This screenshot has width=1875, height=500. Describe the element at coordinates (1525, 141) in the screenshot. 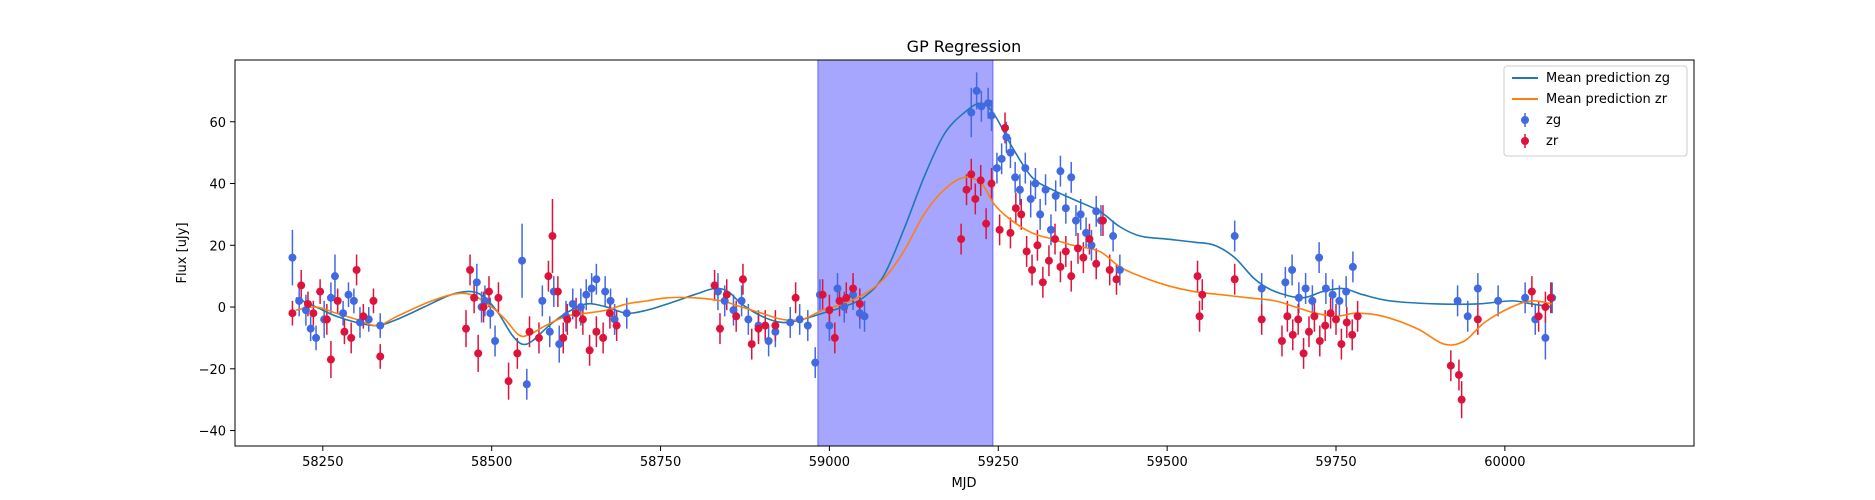

I see `legend-marker-zr` at that location.